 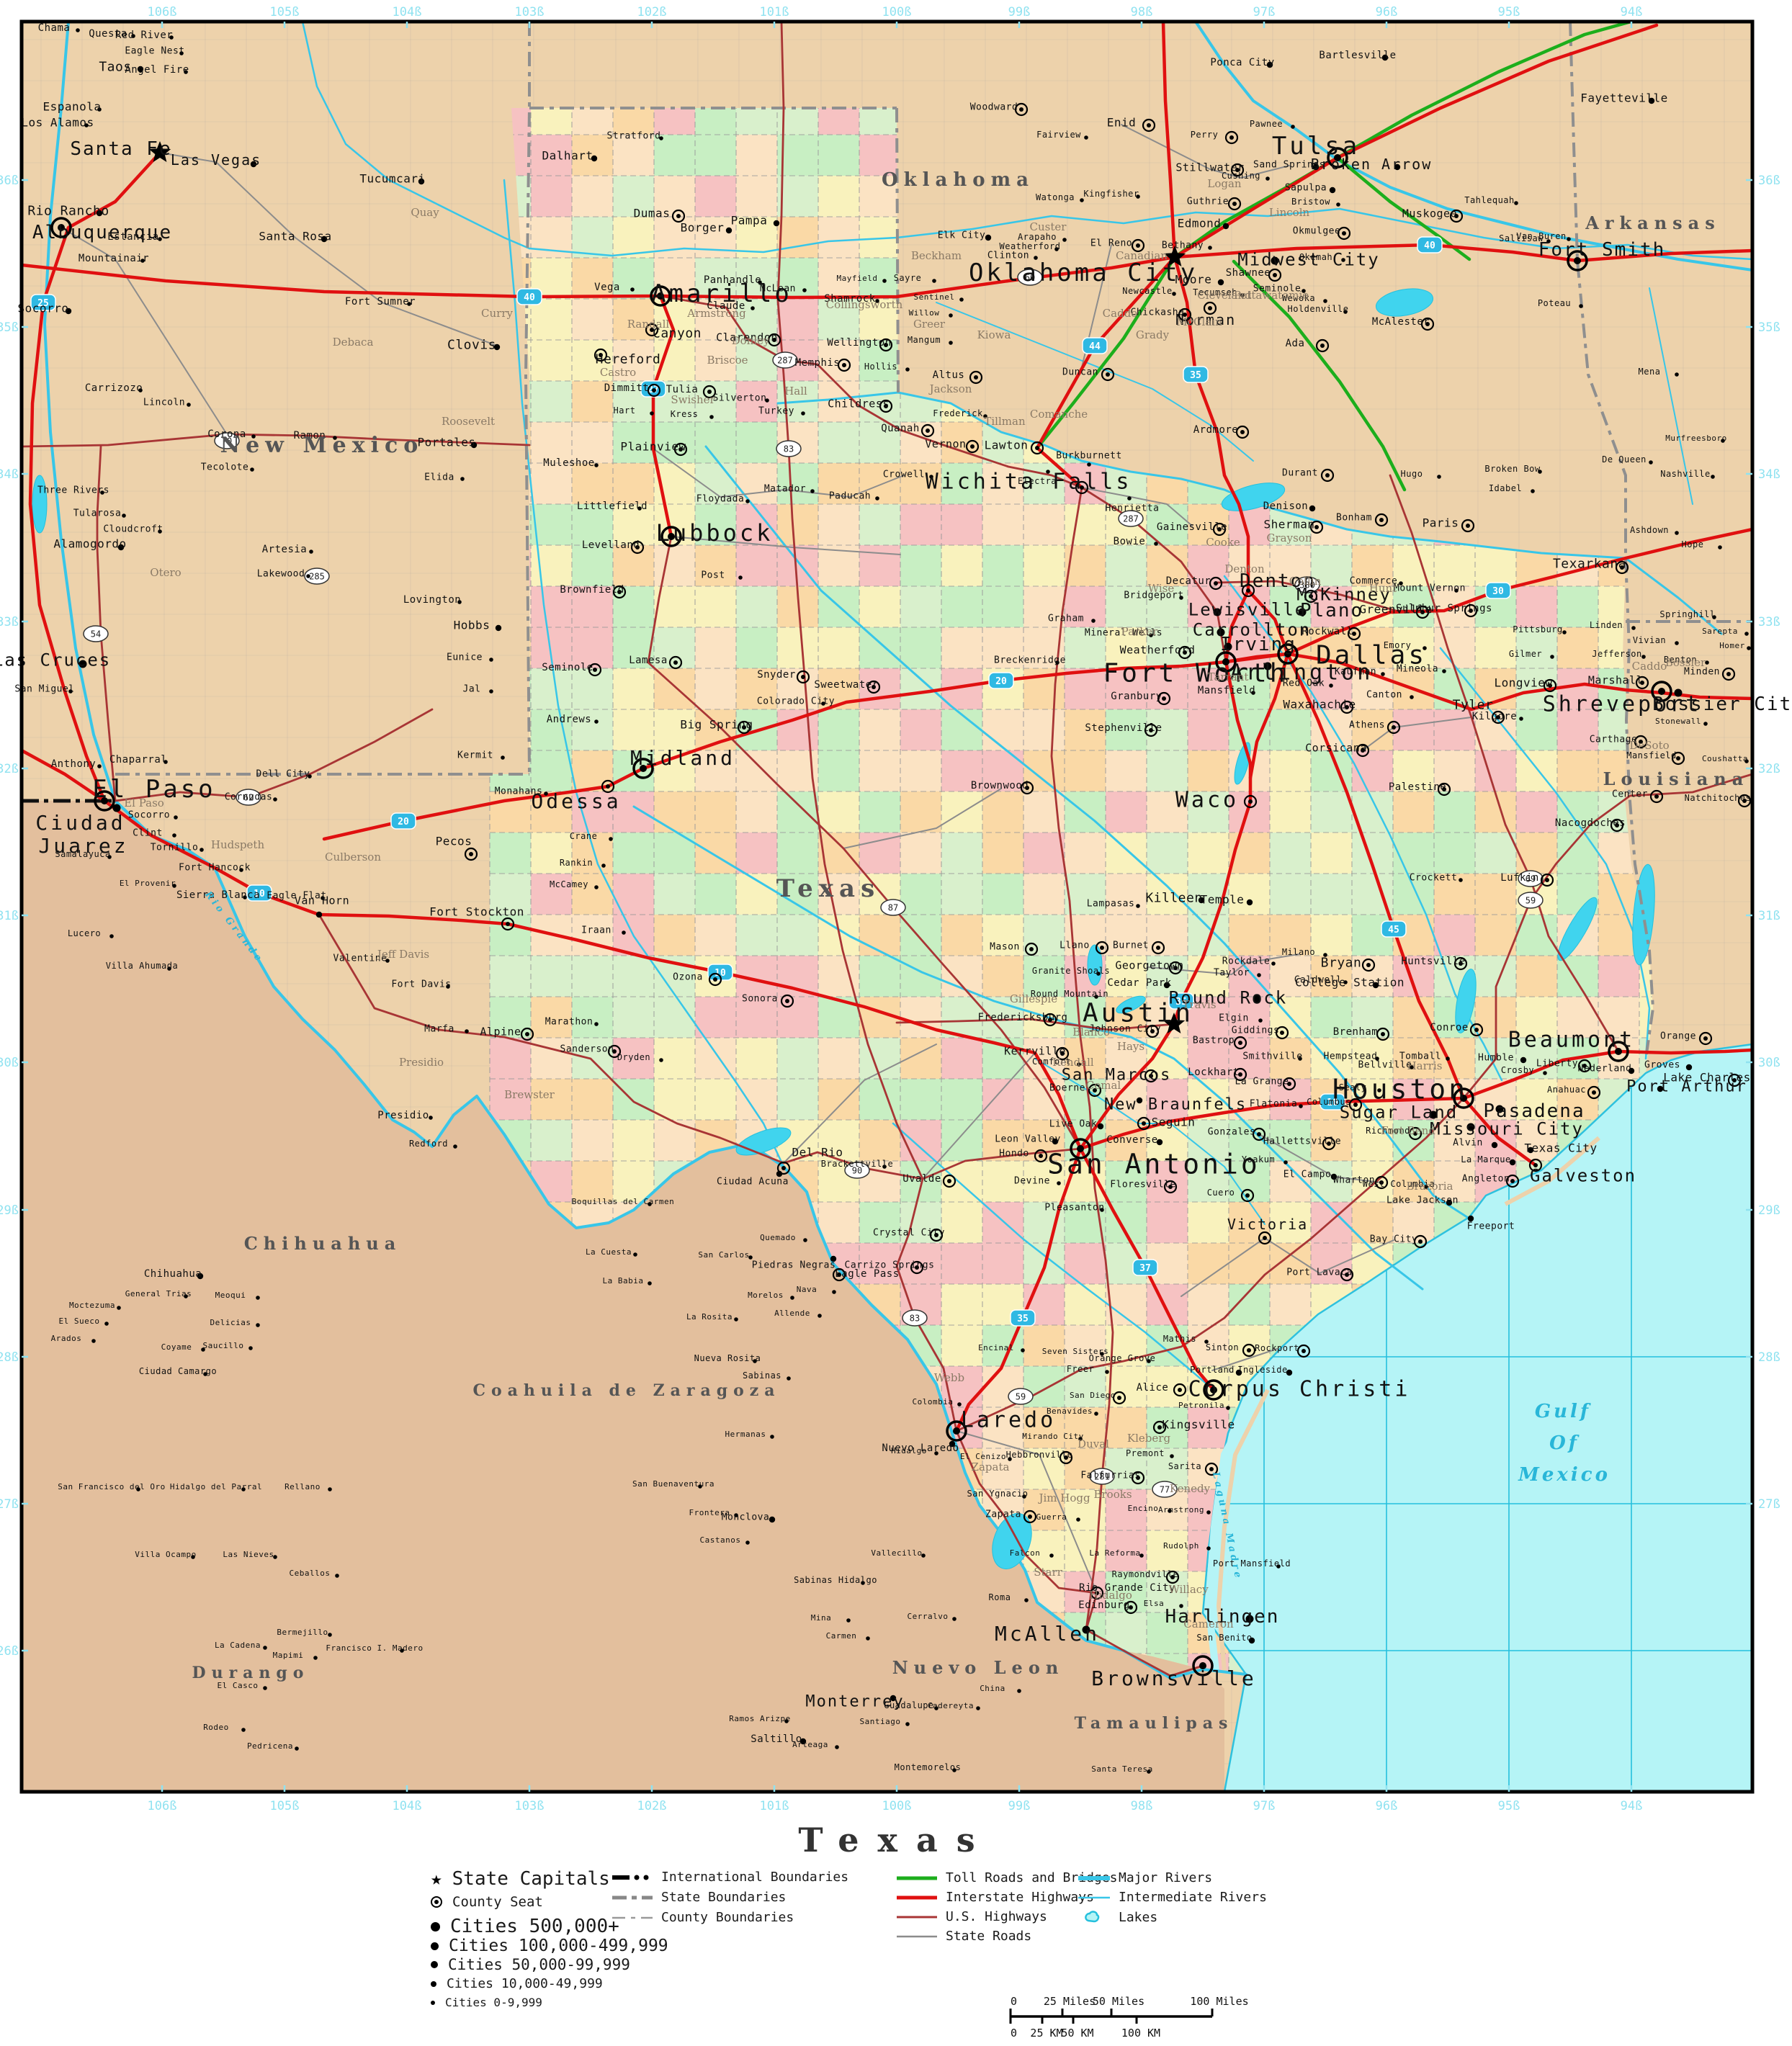 What do you see at coordinates (949, 1181) in the screenshot?
I see `city-uvalde` at bounding box center [949, 1181].